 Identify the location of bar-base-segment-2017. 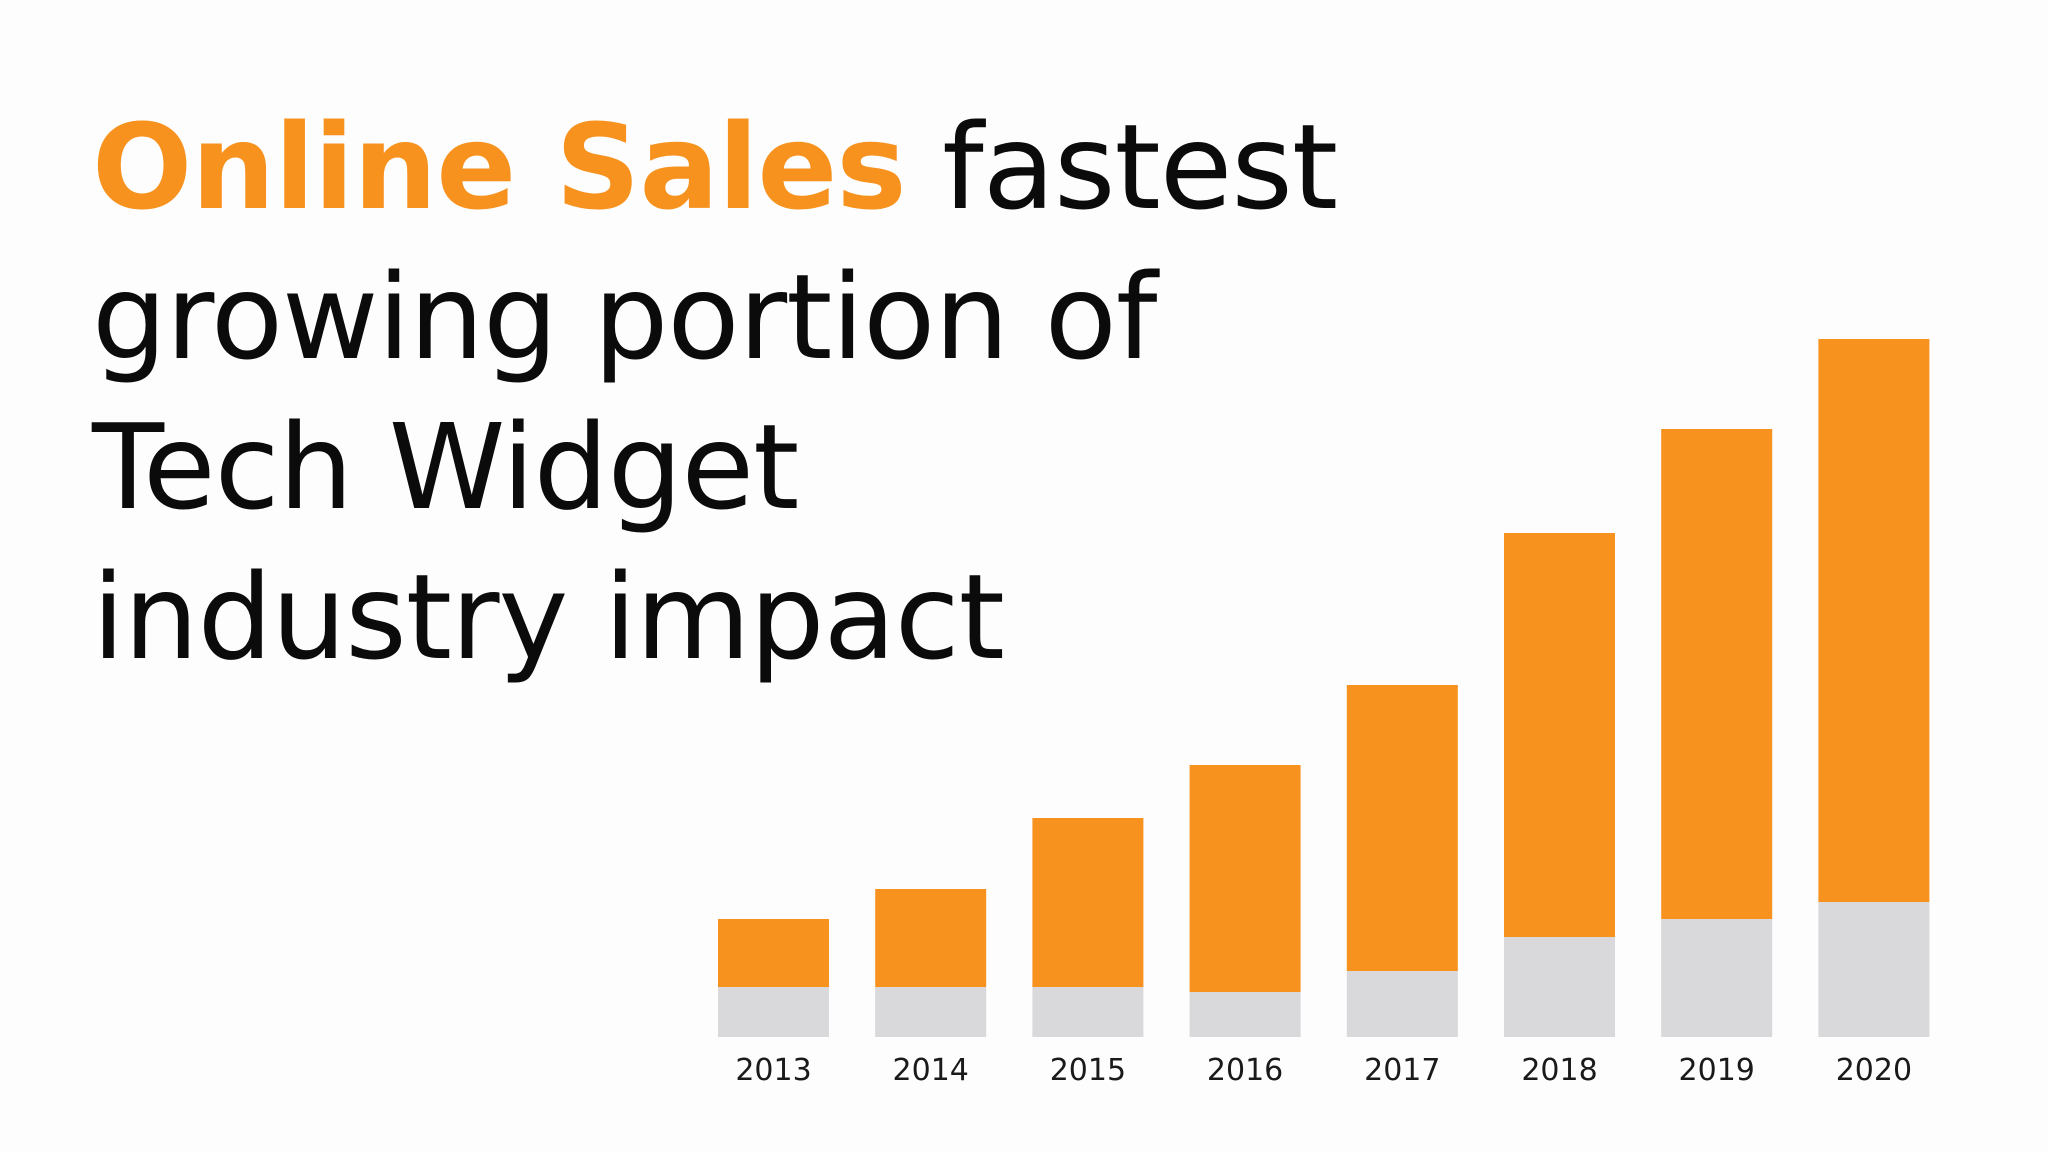
(1402, 1004).